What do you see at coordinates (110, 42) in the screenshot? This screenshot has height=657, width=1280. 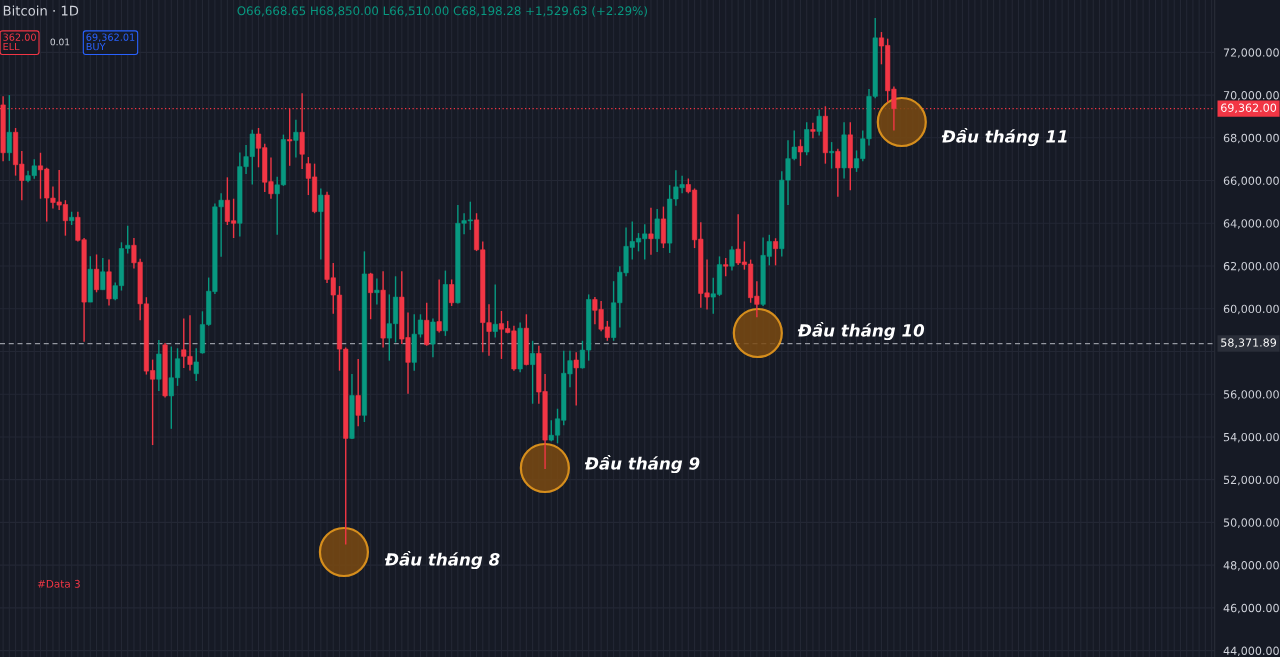 I see `annotation: 69,362.01 BUY` at bounding box center [110, 42].